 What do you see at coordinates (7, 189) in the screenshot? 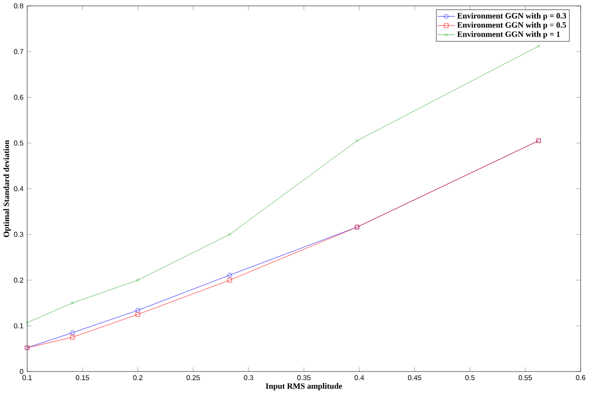
I see `y-axis-title: Optimal Standard deviation` at bounding box center [7, 189].